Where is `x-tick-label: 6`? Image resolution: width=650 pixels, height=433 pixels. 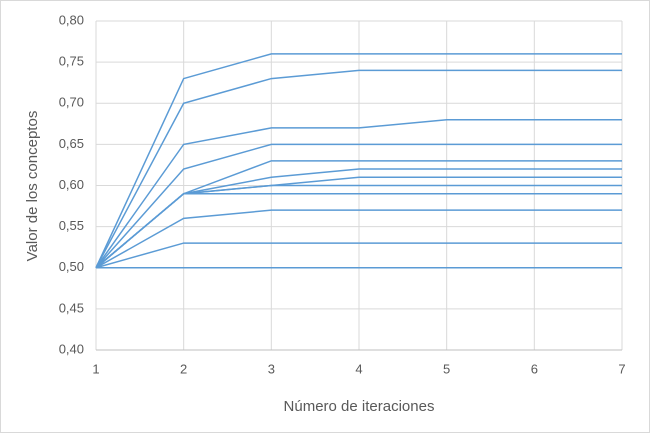
x-tick-label: 6 is located at coordinates (534, 368).